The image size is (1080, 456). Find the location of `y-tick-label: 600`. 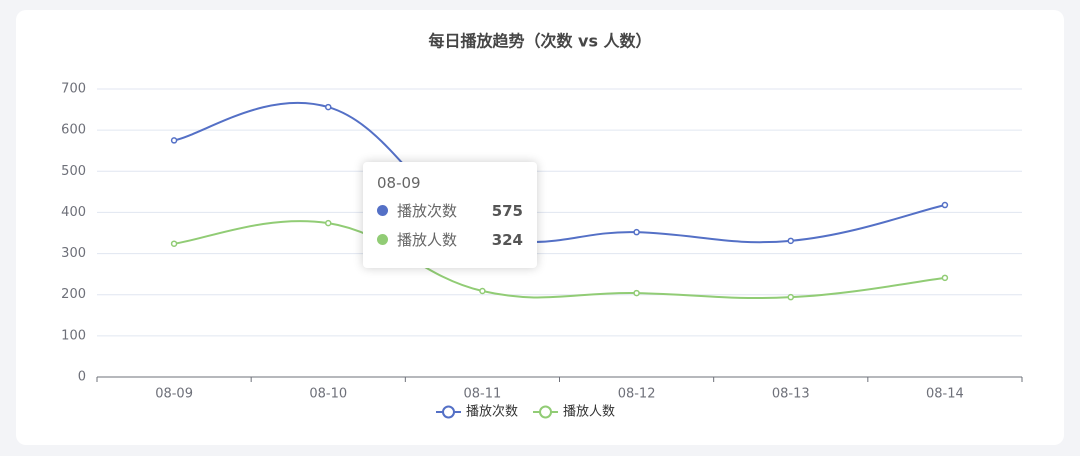

y-tick-label: 600 is located at coordinates (73, 130).